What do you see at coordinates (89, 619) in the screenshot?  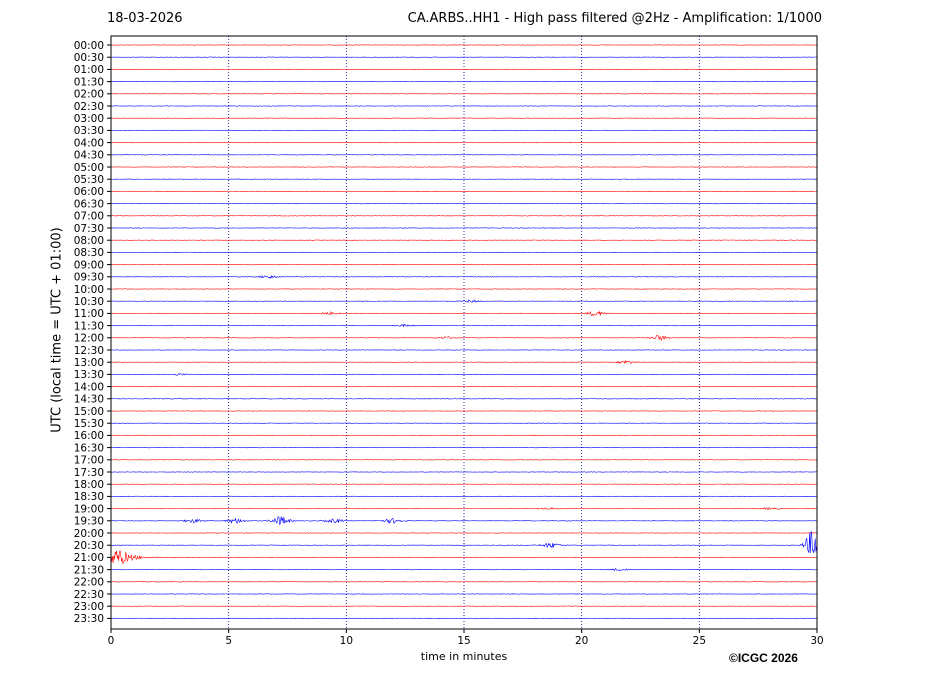 I see `y-tick-label-2330: 23:30` at bounding box center [89, 619].